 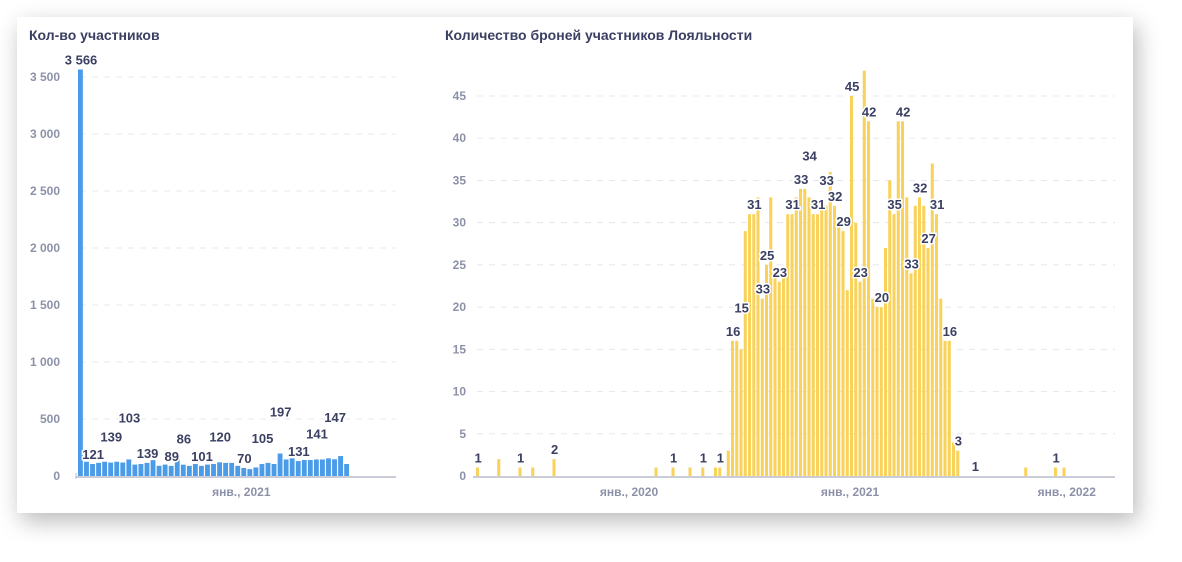 I want to click on y-tick-label: 1 500, so click(x=45, y=305).